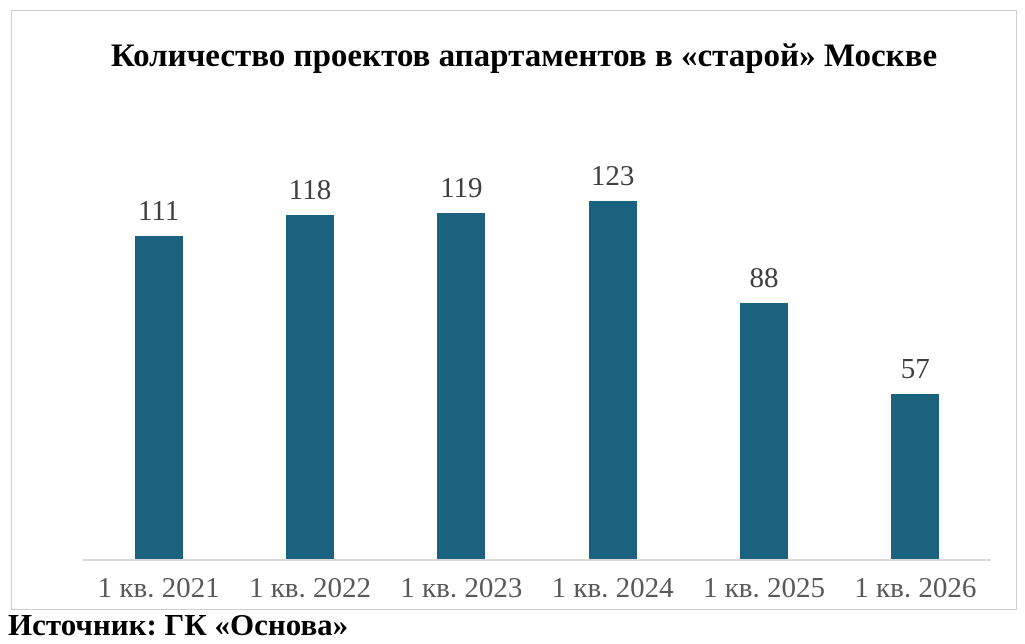 This screenshot has height=644, width=1025. What do you see at coordinates (178, 624) in the screenshot?
I see `source-note: Источник: ГК «Основа»` at bounding box center [178, 624].